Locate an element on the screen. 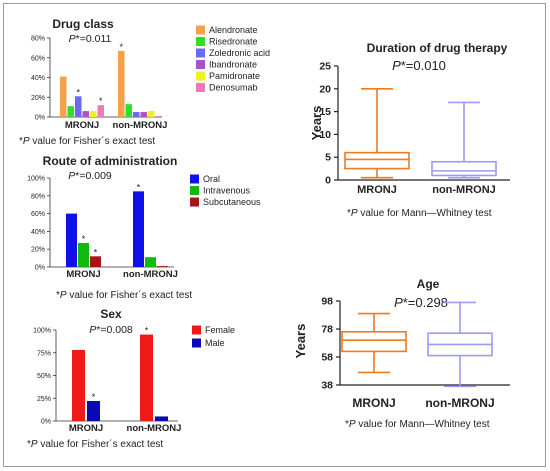 The height and width of the screenshot is (471, 550). y-tick-label: 5 is located at coordinates (328, 158).